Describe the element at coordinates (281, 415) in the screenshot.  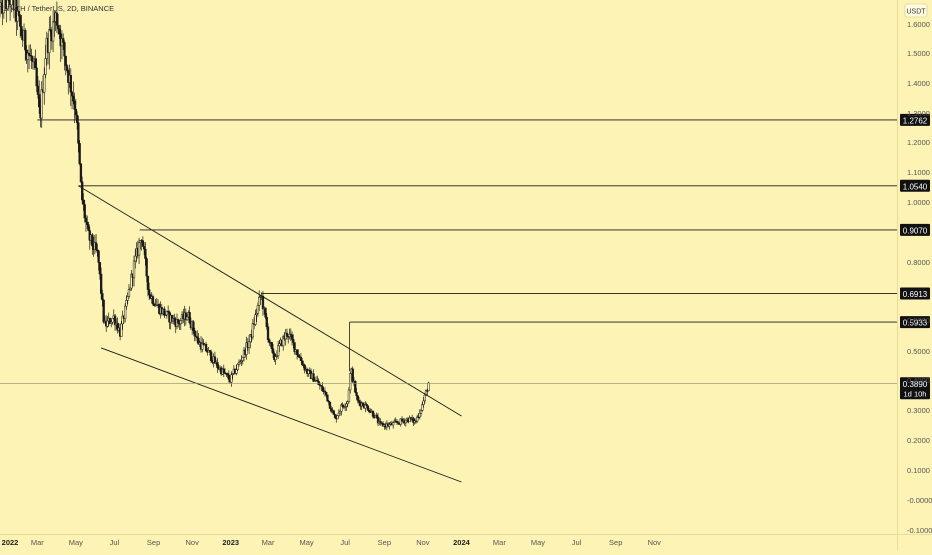
I see `trendline-lower` at that location.